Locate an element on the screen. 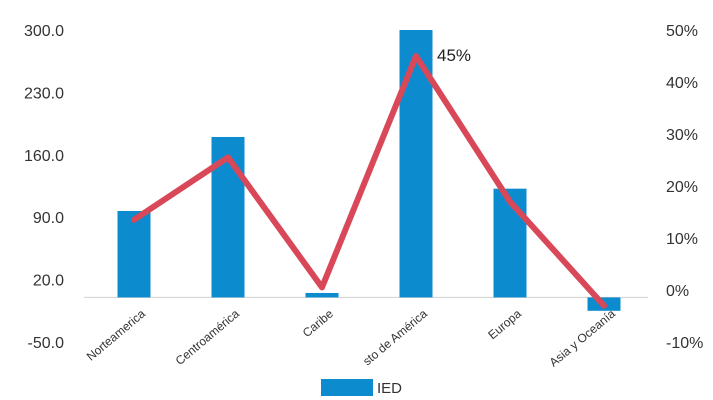  left-tick-label: -50.0 is located at coordinates (46, 343).